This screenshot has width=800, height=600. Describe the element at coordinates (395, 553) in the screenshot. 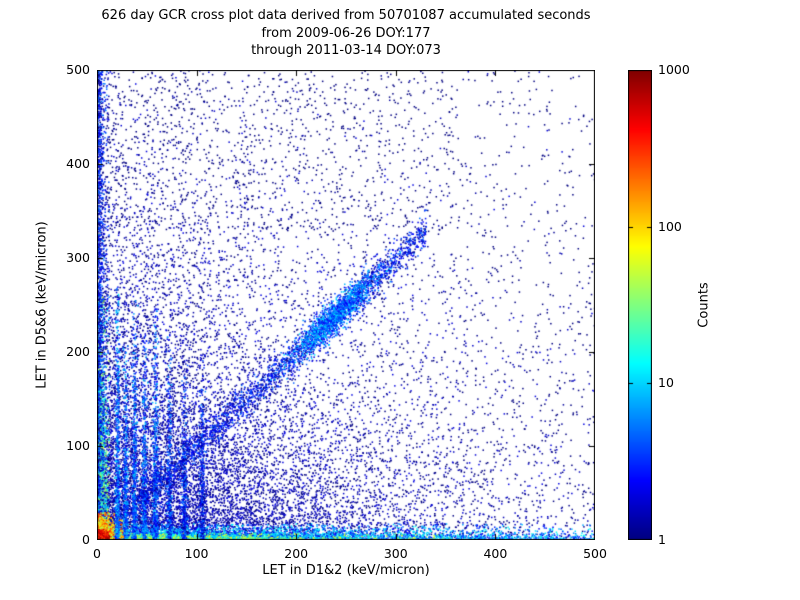

I see `x-tick-label: 300` at that location.